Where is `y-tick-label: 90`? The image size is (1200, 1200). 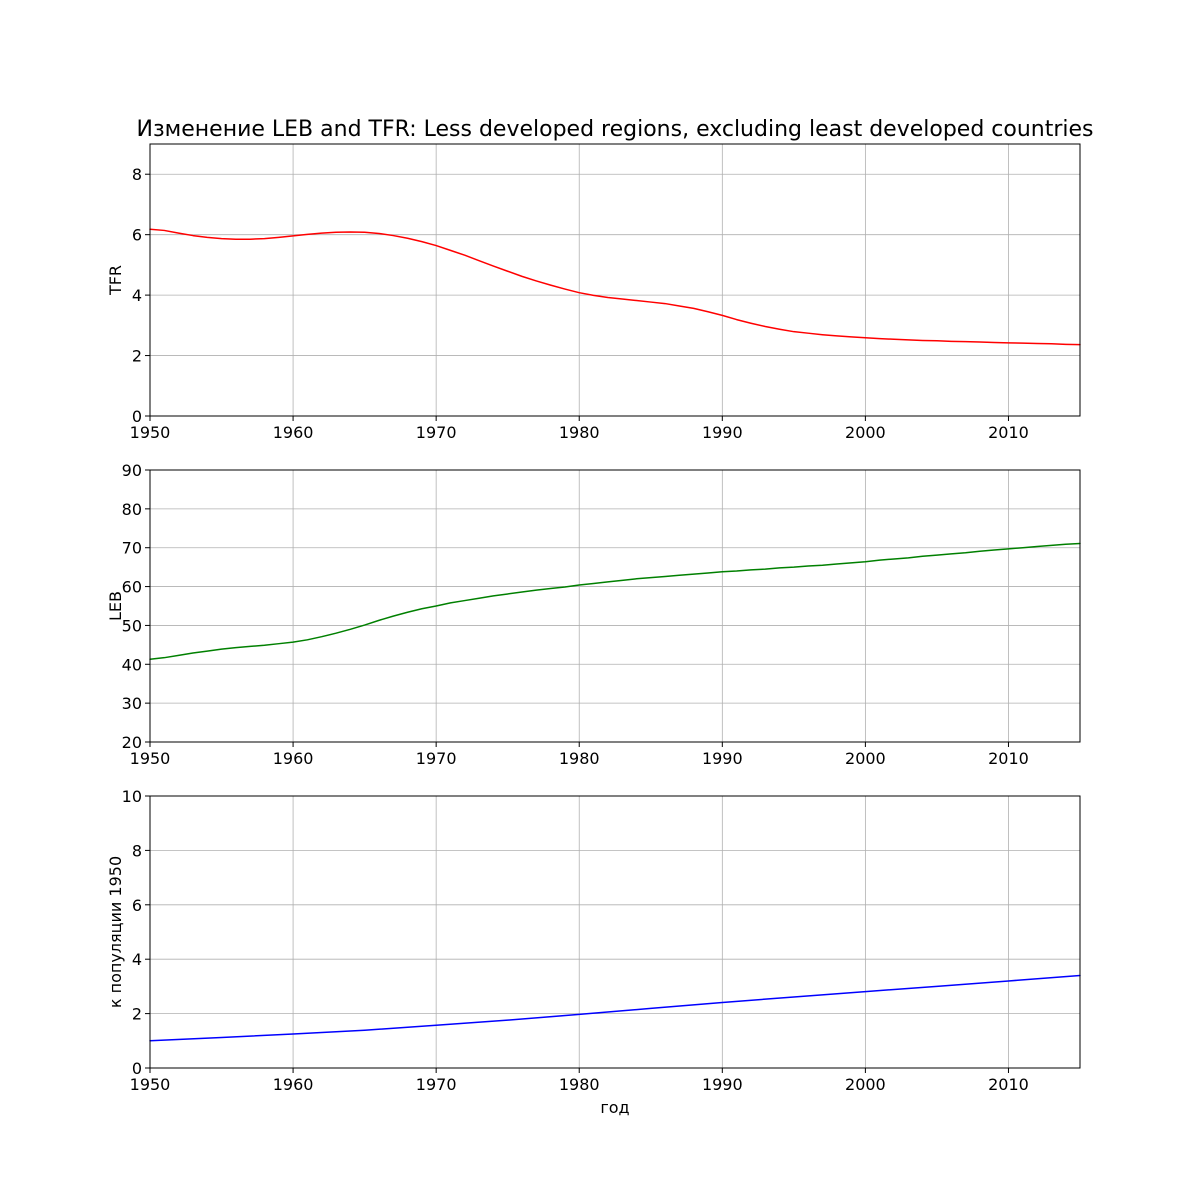 y-tick-label: 90 is located at coordinates (132, 470).